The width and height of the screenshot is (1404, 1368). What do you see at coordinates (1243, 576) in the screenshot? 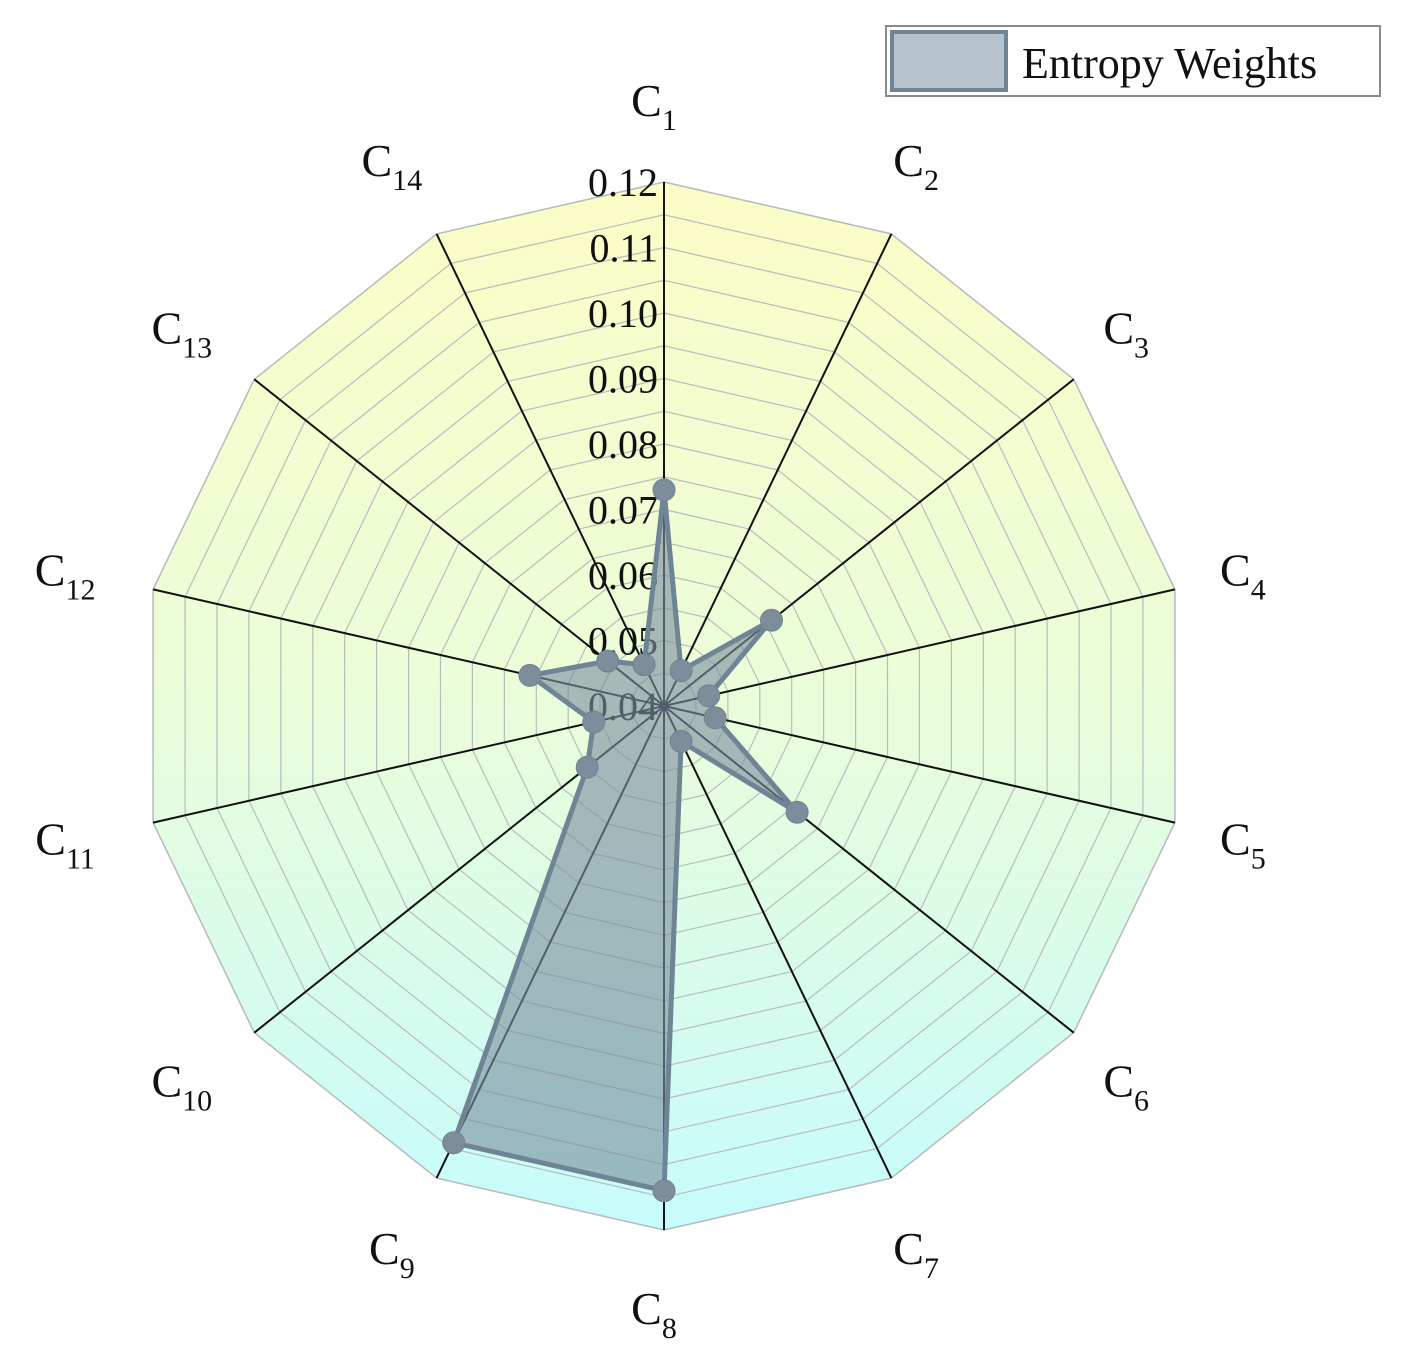
I see `category-label: C4` at bounding box center [1243, 576].